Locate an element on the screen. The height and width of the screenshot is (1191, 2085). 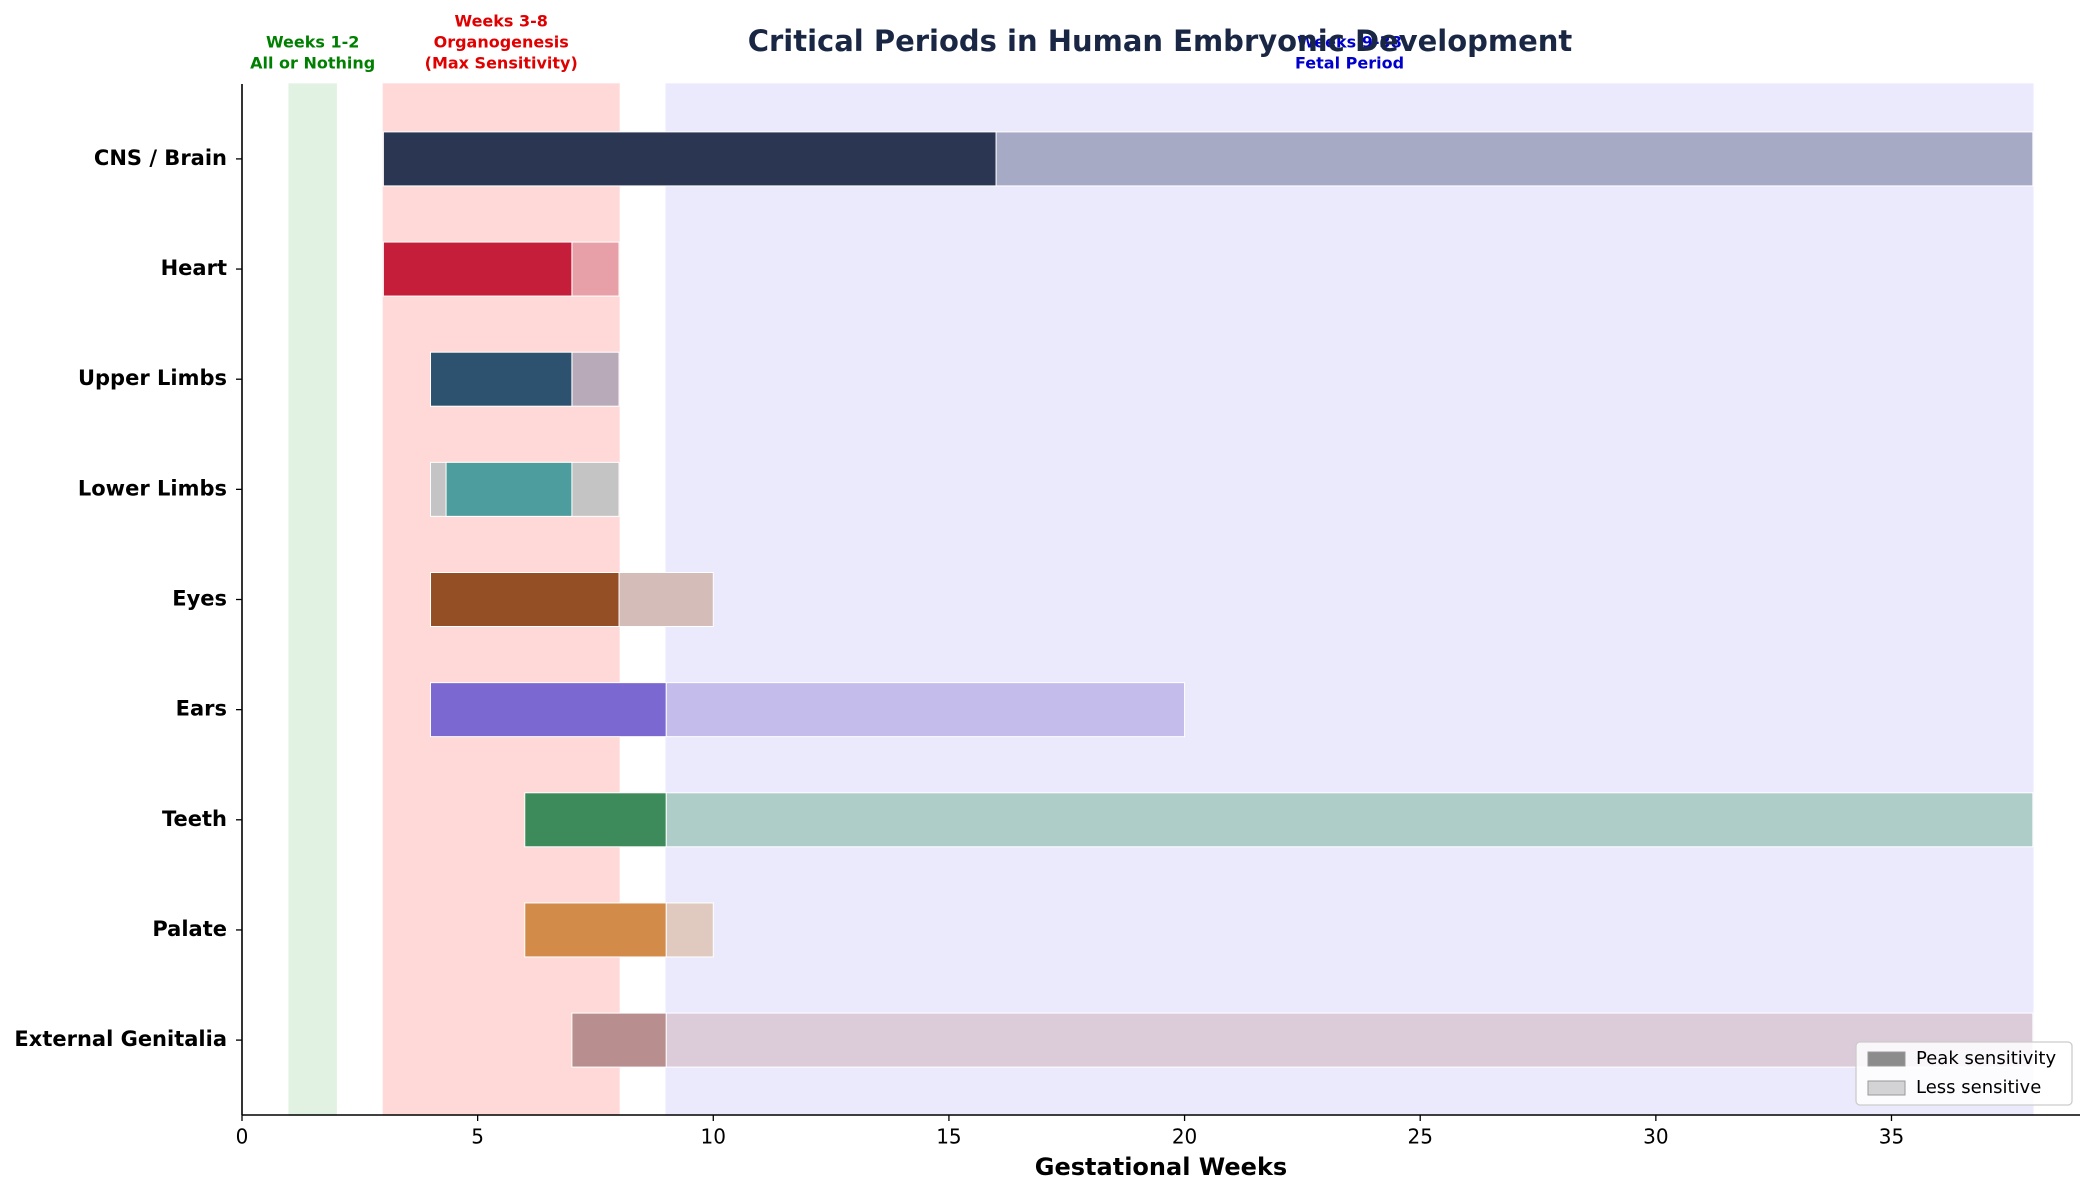
phase-label: Organogenesis is located at coordinates (501, 42).